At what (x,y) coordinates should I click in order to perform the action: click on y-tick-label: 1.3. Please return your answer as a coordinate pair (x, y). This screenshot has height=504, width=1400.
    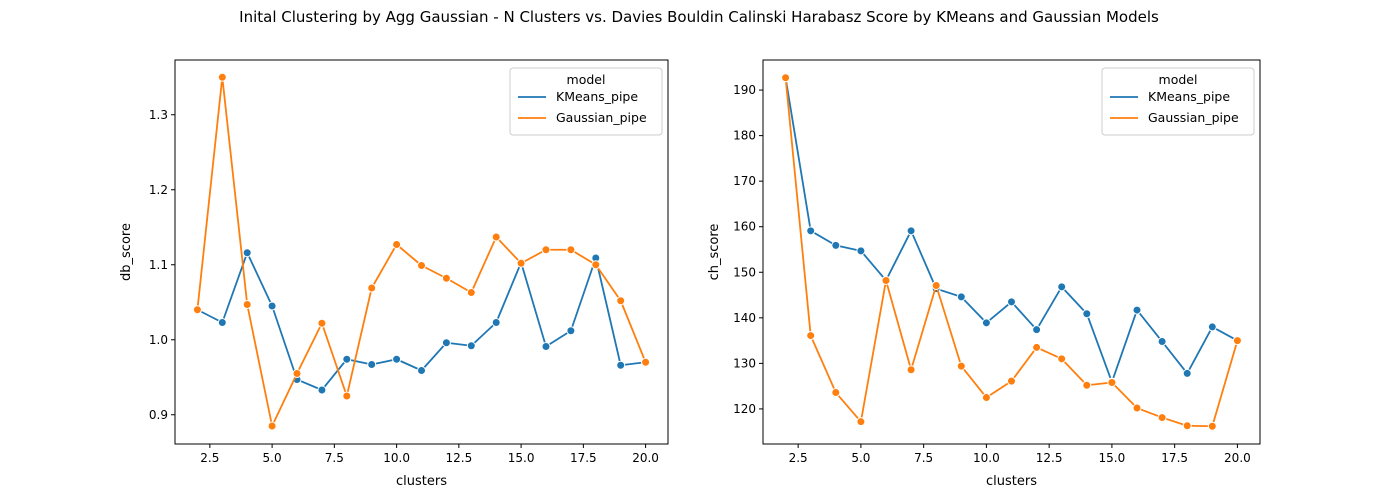
    Looking at the image, I should click on (158, 115).